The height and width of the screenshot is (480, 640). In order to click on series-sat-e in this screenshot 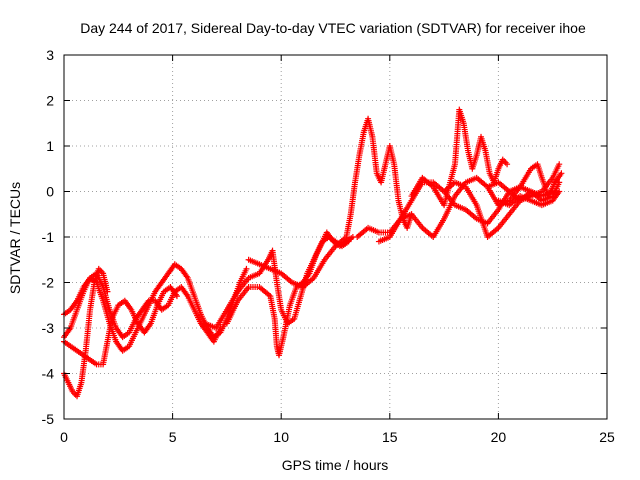, I will do `click(279, 280)`.